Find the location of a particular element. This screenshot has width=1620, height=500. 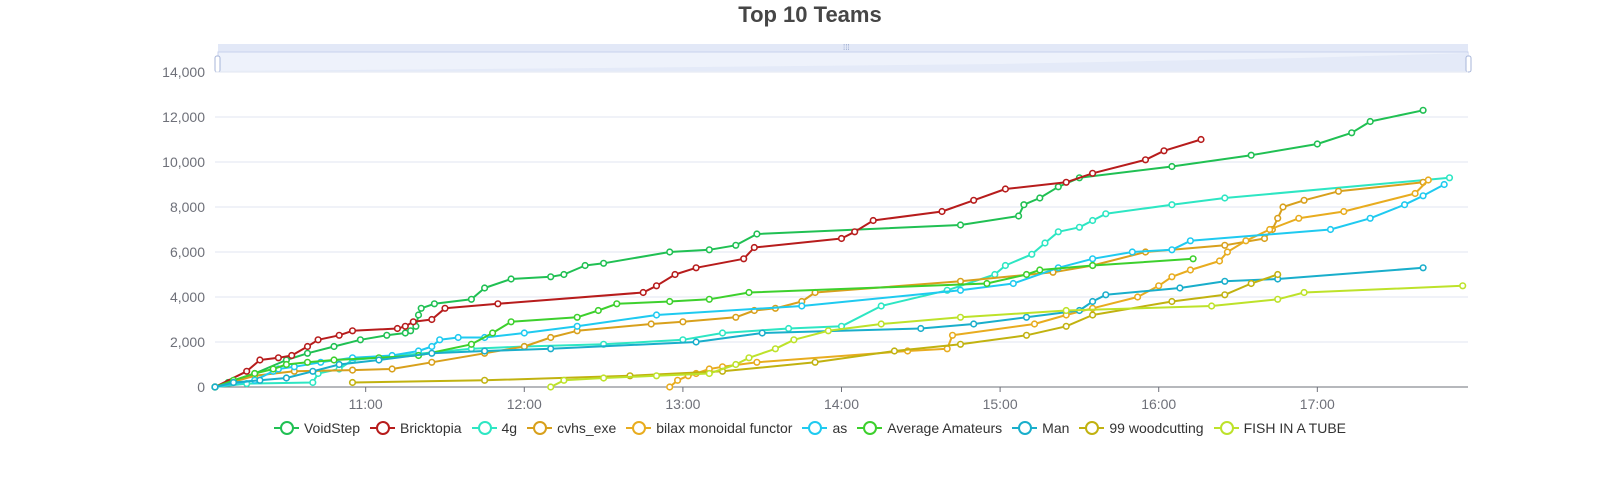

legend-item: as is located at coordinates (824, 428).